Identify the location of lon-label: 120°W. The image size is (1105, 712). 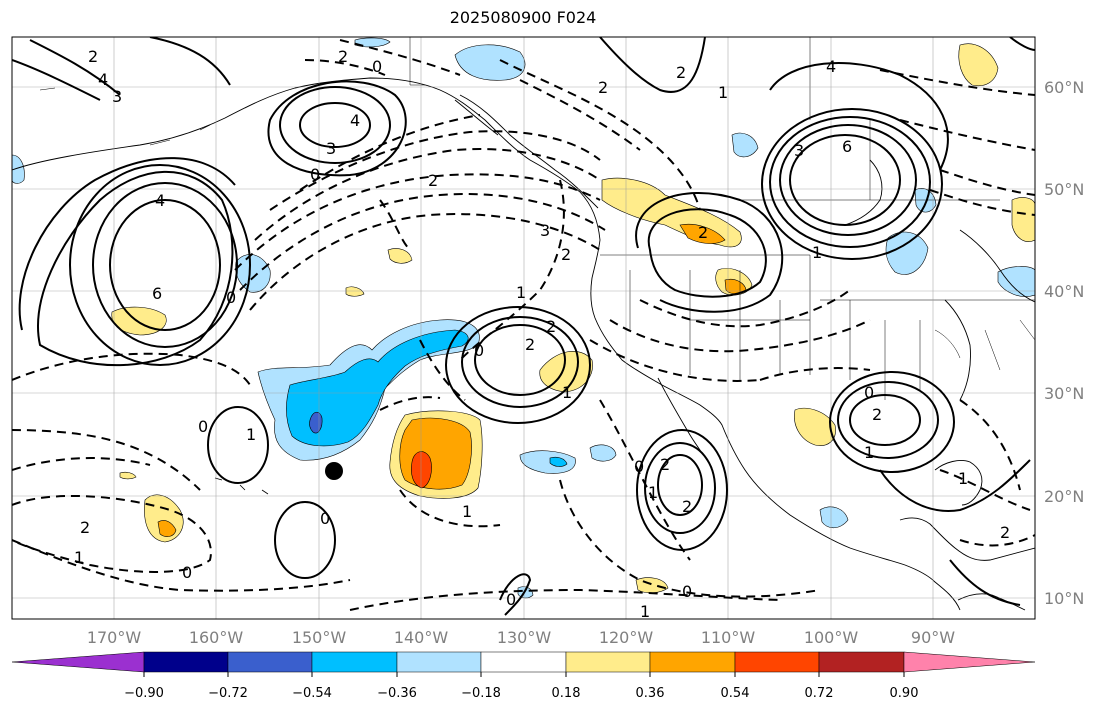
(626, 637).